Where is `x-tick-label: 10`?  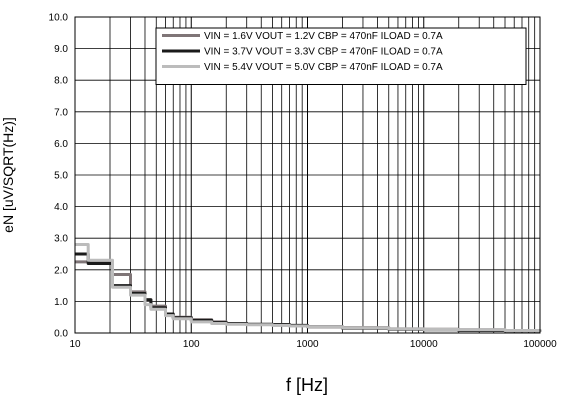
x-tick-label: 10 is located at coordinates (75, 344).